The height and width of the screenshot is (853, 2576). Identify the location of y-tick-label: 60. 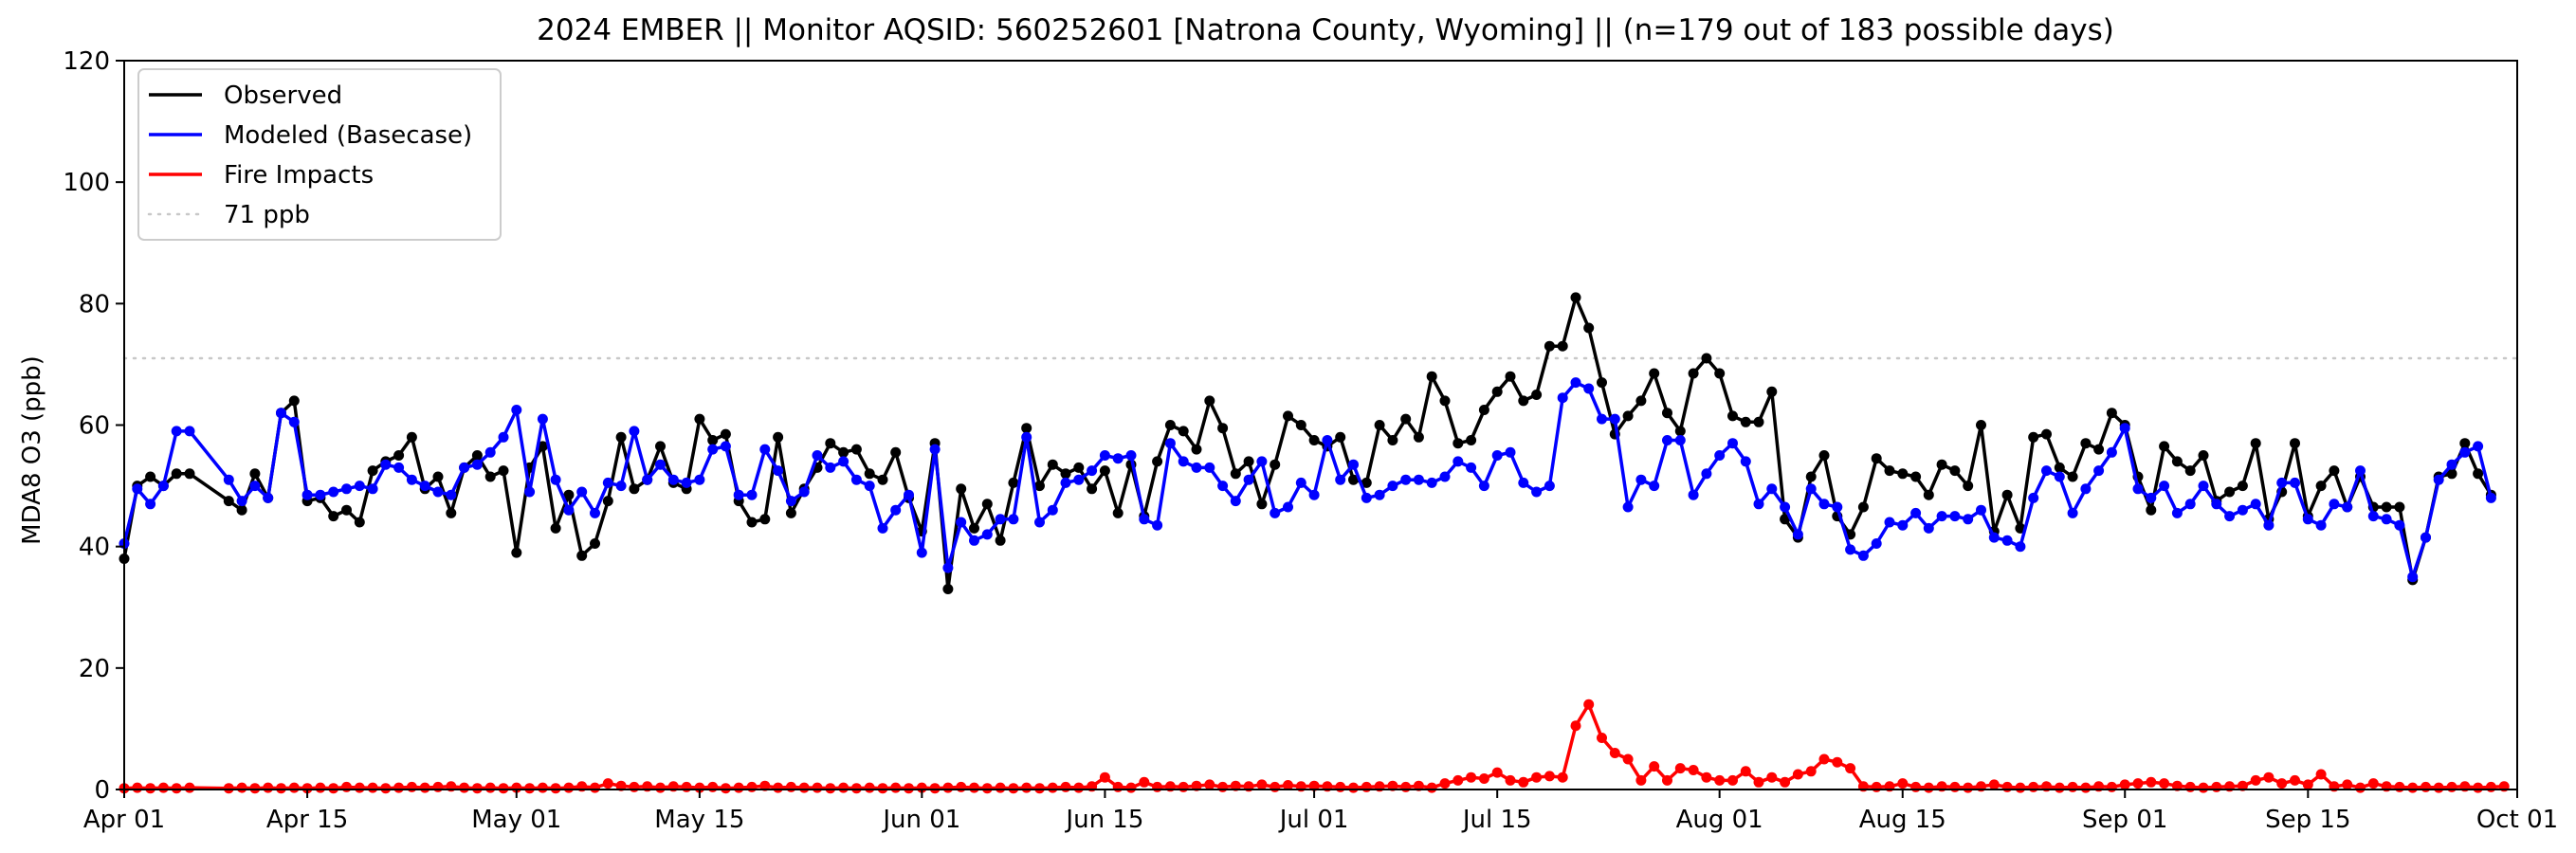
(94, 426).